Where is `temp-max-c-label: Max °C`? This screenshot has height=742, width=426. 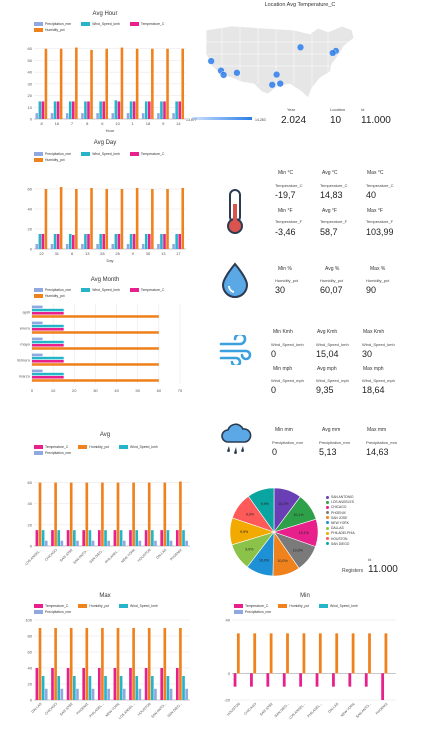 temp-max-c-label: Max °C is located at coordinates (375, 173).